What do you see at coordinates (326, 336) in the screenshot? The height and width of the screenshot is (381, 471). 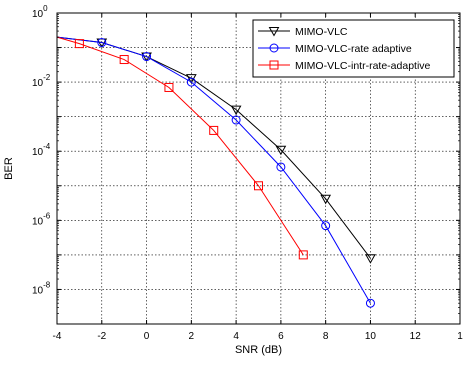 I see `x-tick-label: 8` at bounding box center [326, 336].